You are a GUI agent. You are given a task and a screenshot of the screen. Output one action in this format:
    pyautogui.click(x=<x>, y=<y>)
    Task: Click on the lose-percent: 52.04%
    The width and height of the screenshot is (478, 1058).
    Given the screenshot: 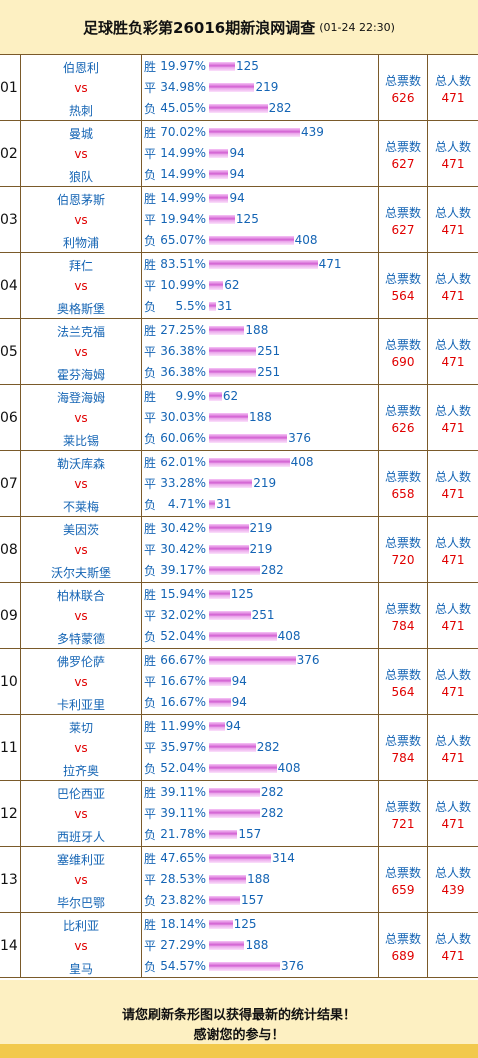 What is the action you would take?
    pyautogui.click(x=183, y=768)
    